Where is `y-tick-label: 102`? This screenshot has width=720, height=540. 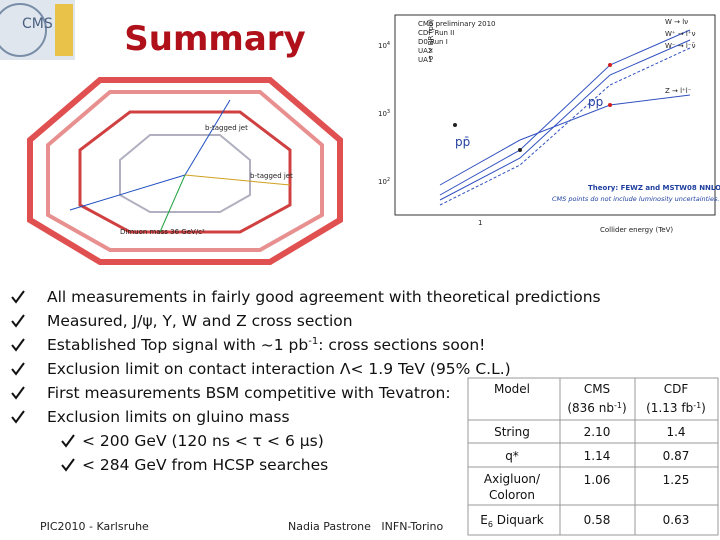 y-tick-label: 102 is located at coordinates (384, 181).